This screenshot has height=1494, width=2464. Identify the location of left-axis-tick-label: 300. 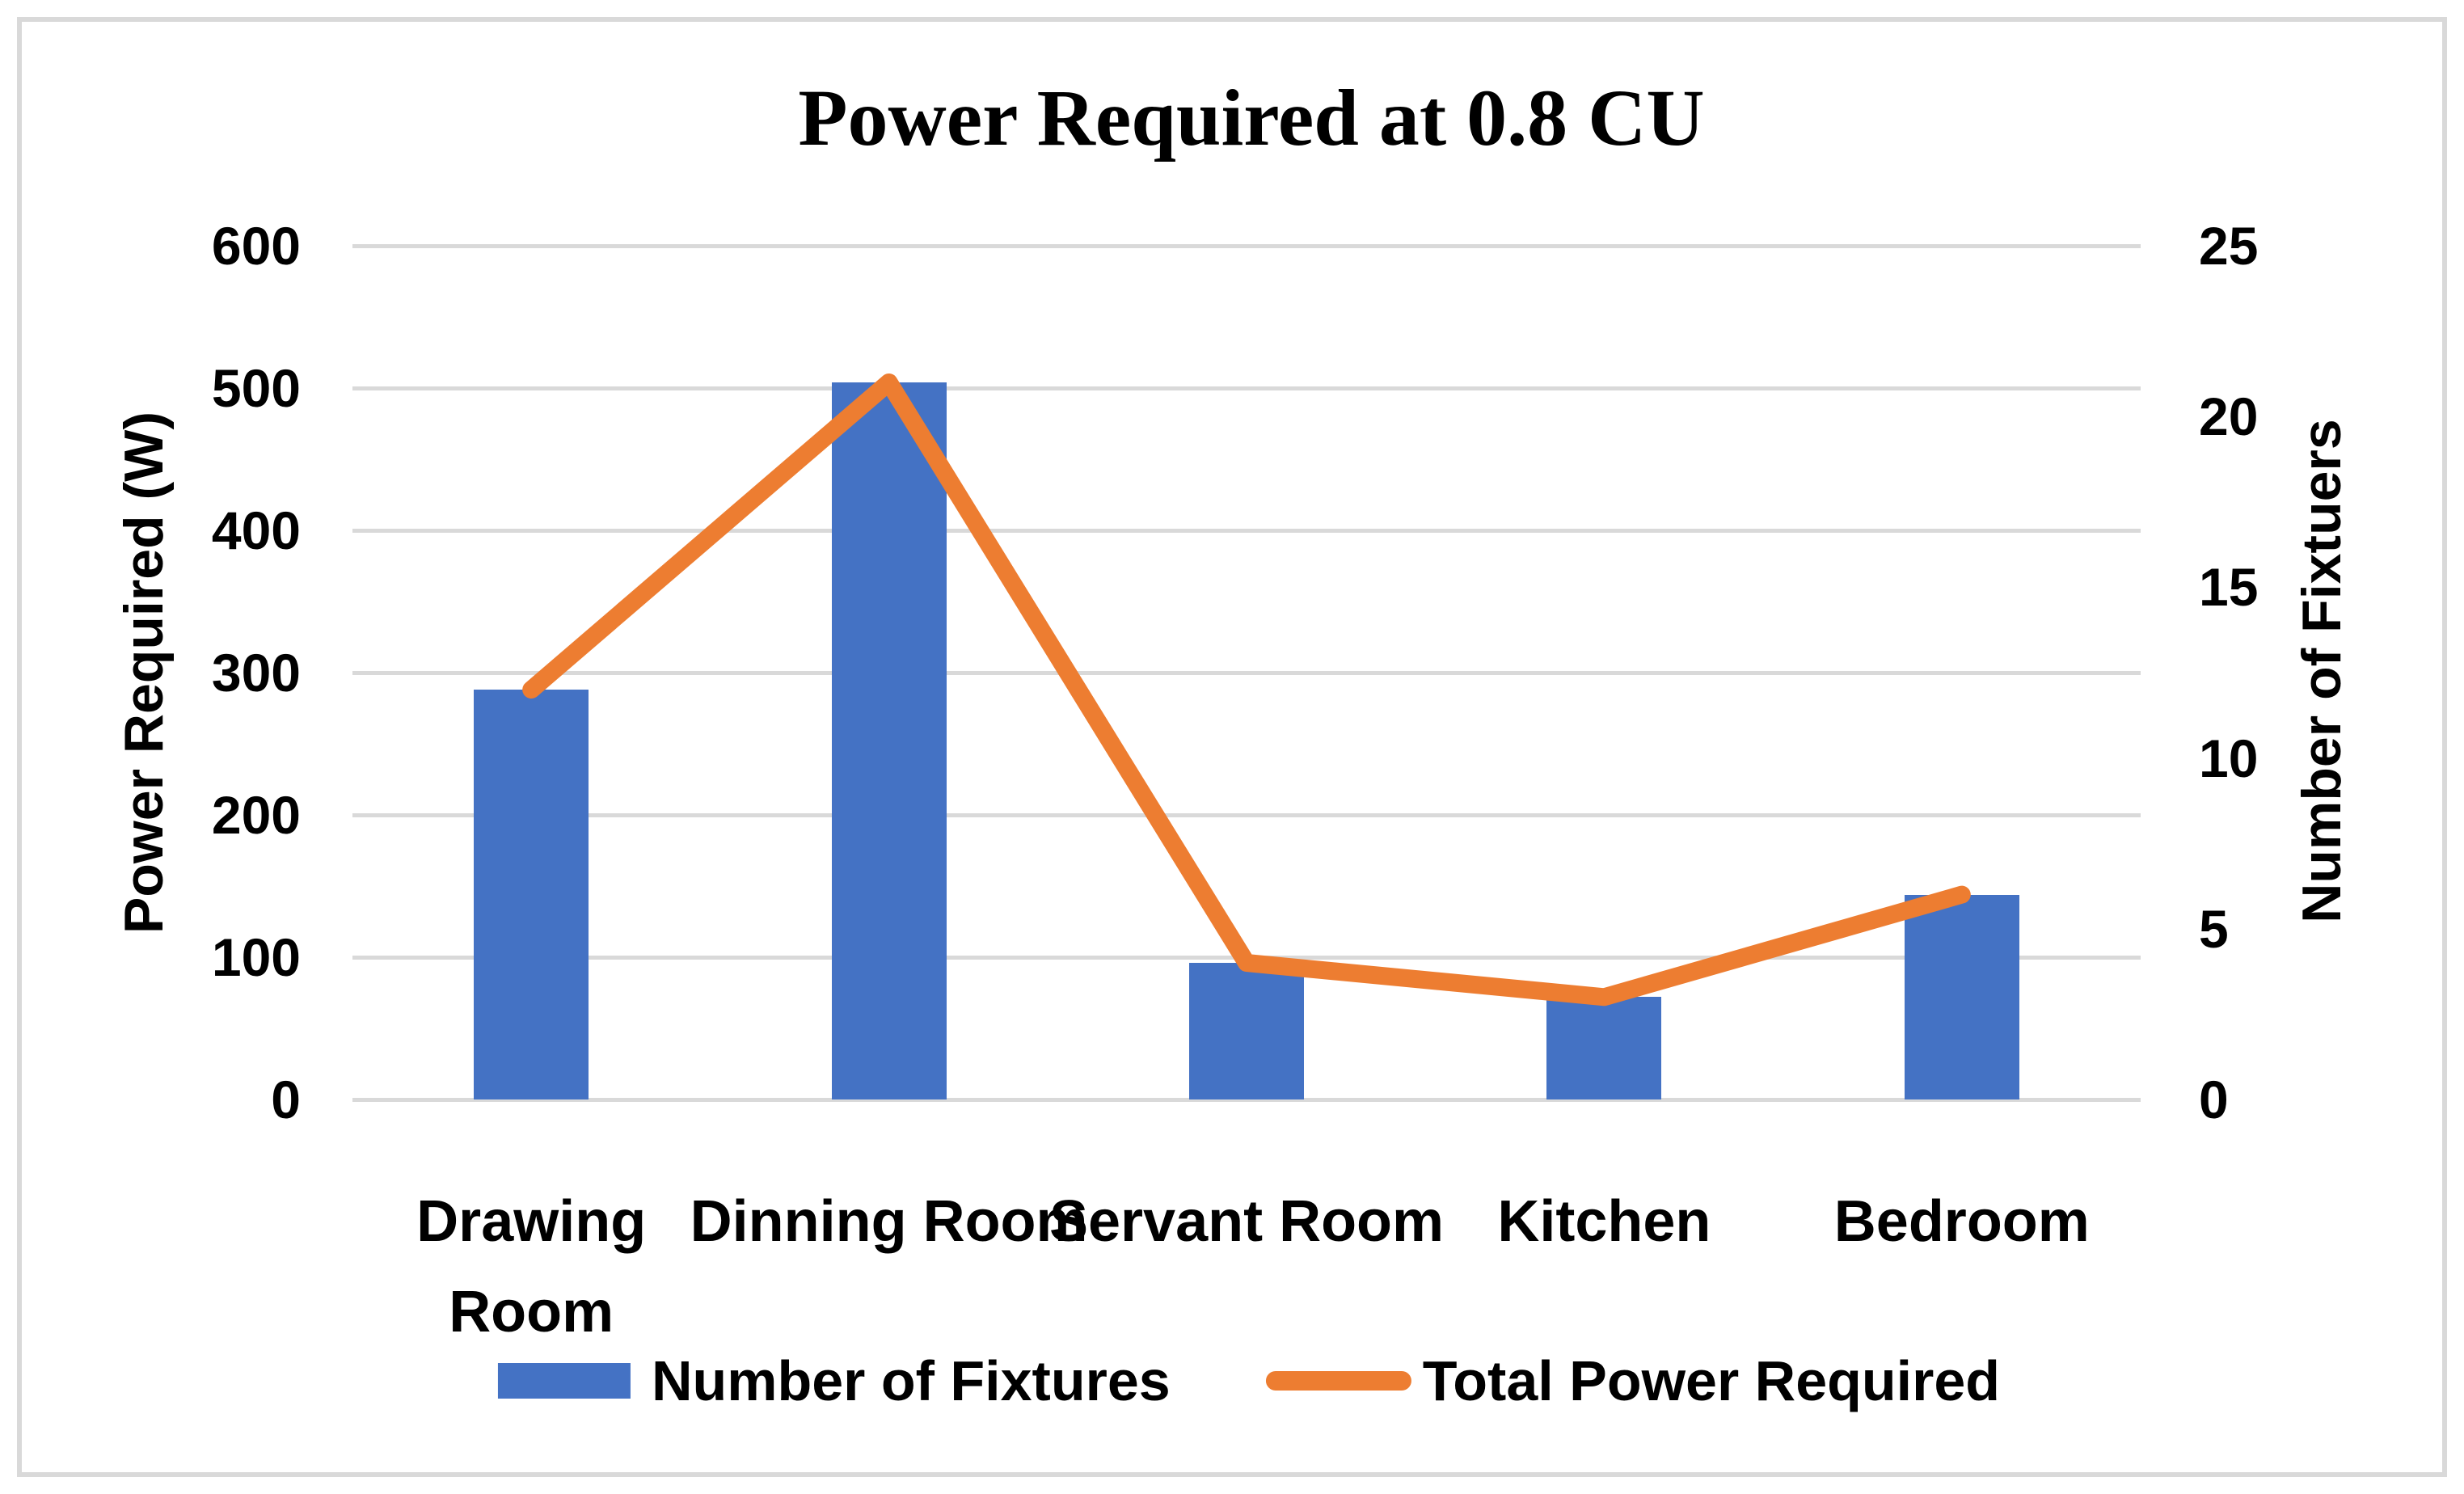
(256, 673).